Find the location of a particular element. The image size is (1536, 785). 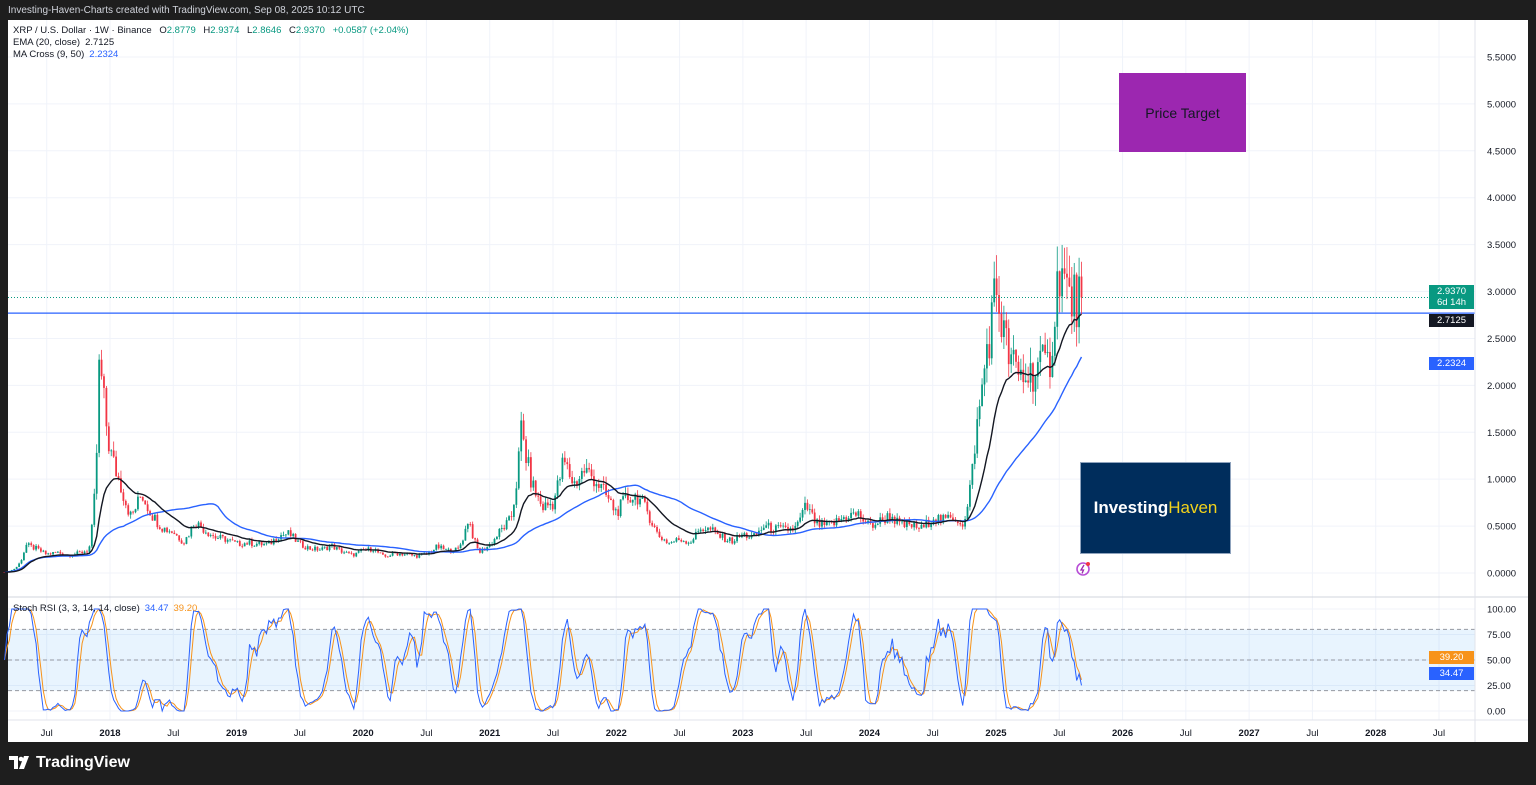

price-target-box: Price Target is located at coordinates (1182, 112).